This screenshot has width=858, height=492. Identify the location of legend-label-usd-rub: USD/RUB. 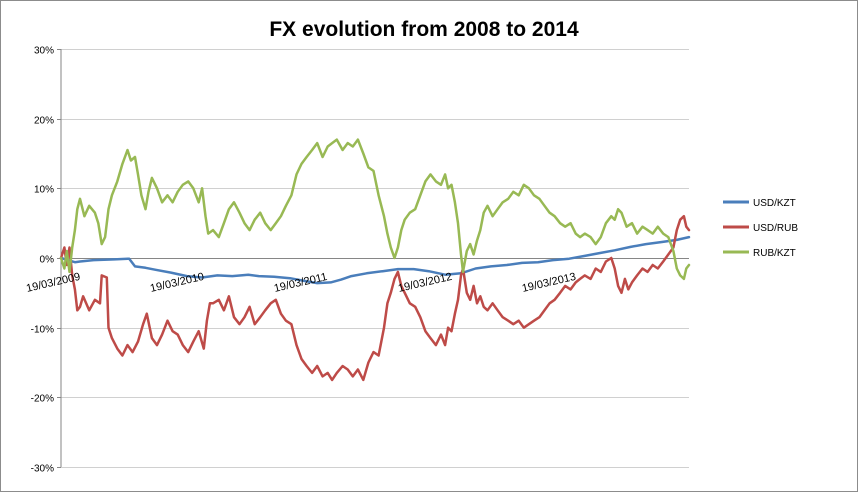
(775, 228).